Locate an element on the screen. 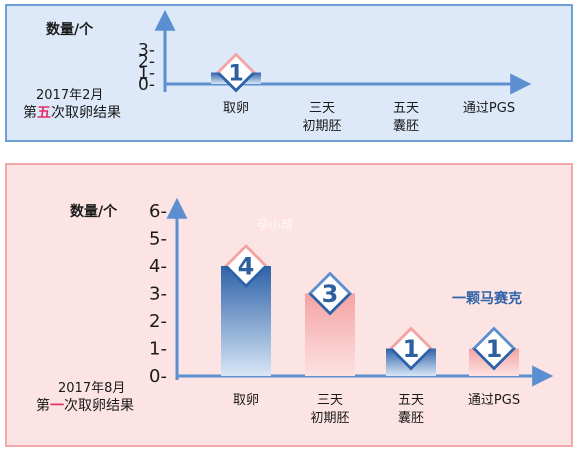  chart1-ytick-2: 2- is located at coordinates (146, 62).